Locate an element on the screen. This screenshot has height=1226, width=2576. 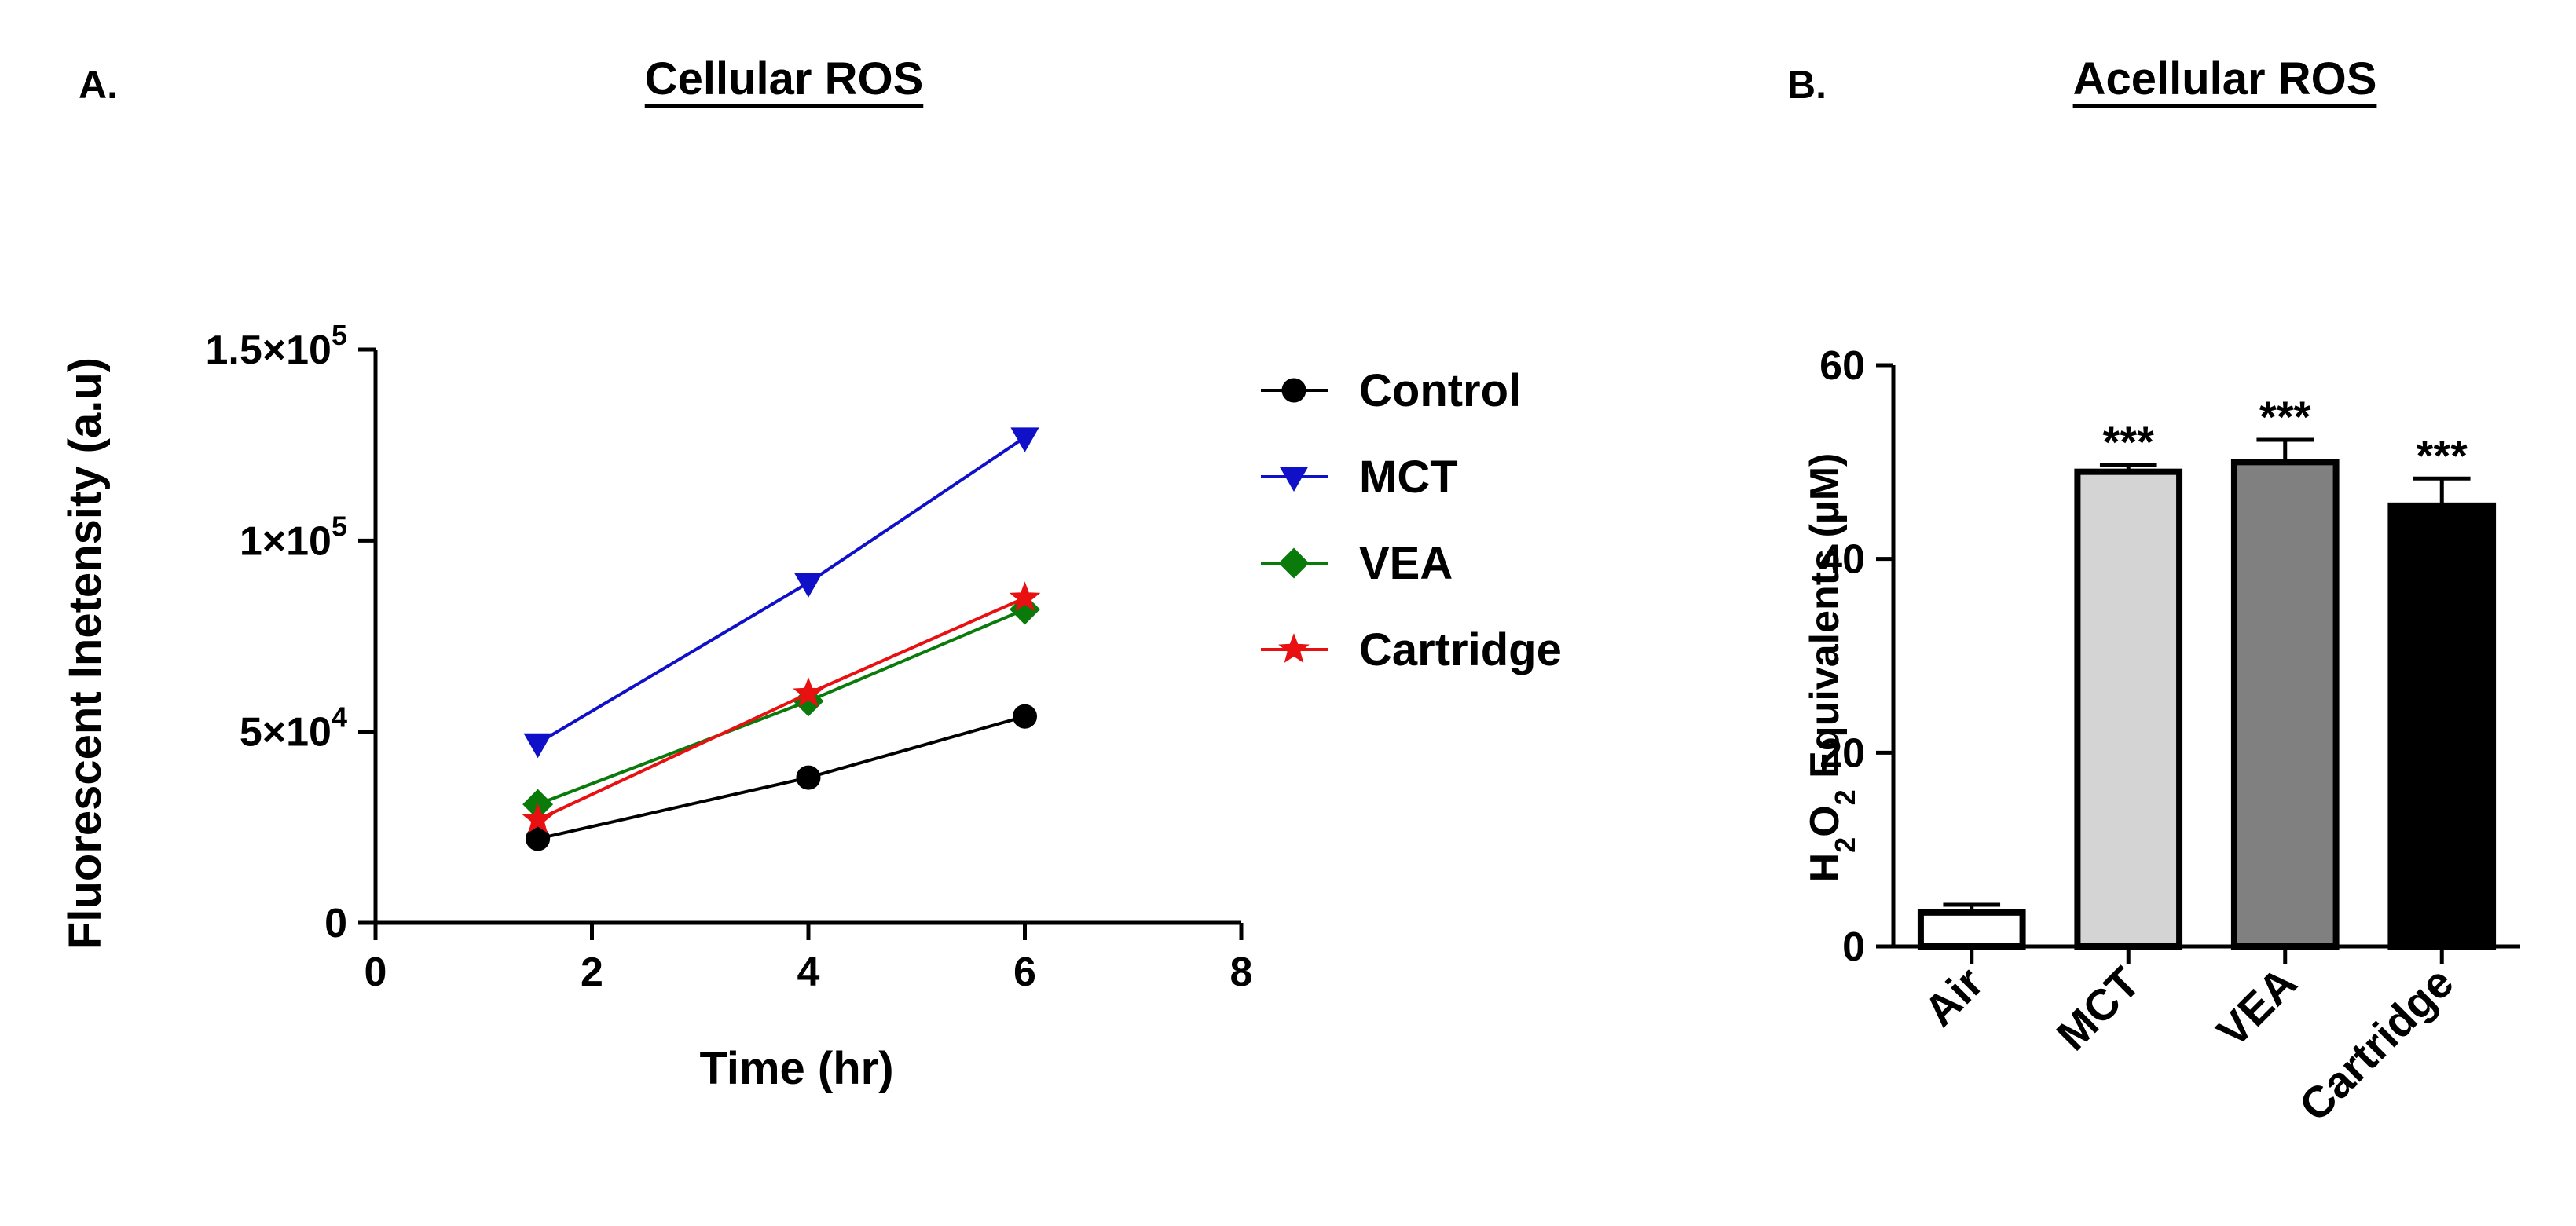
x-tick-label-mct: MCT is located at coordinates (2098, 1008).